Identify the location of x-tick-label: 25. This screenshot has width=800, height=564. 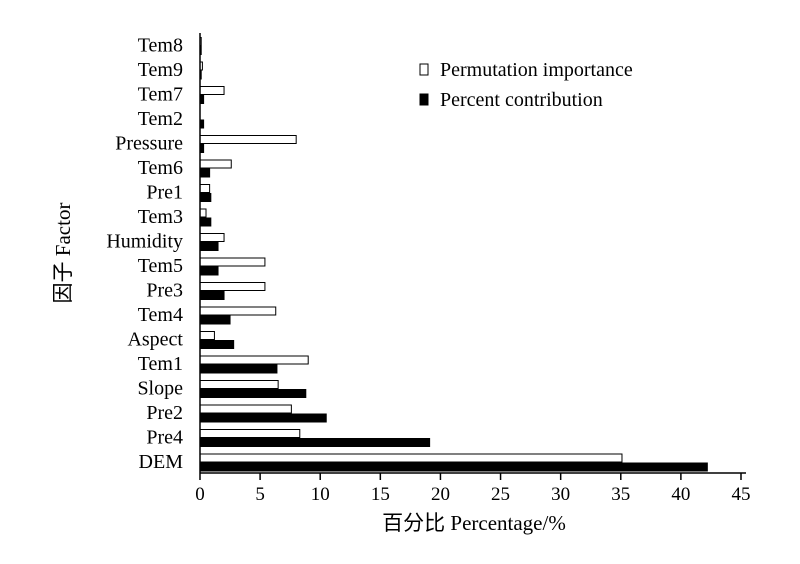
(500, 494).